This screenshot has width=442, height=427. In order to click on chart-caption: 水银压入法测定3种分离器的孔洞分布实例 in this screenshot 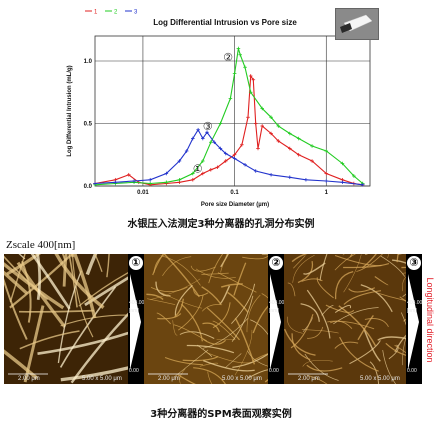, I will do `click(221, 224)`.